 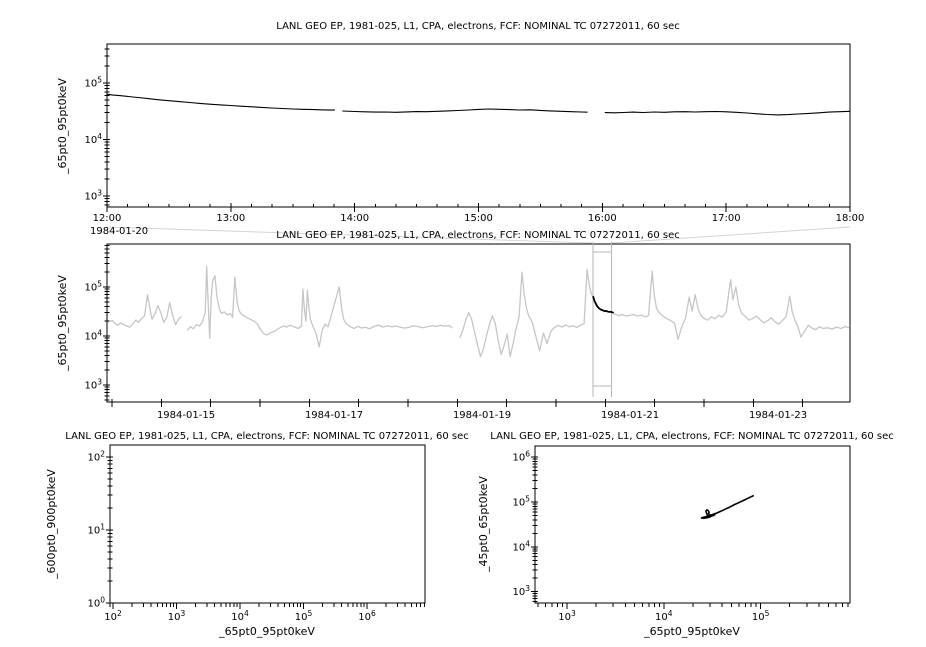 I want to click on context-flux-series, so click(x=478, y=312).